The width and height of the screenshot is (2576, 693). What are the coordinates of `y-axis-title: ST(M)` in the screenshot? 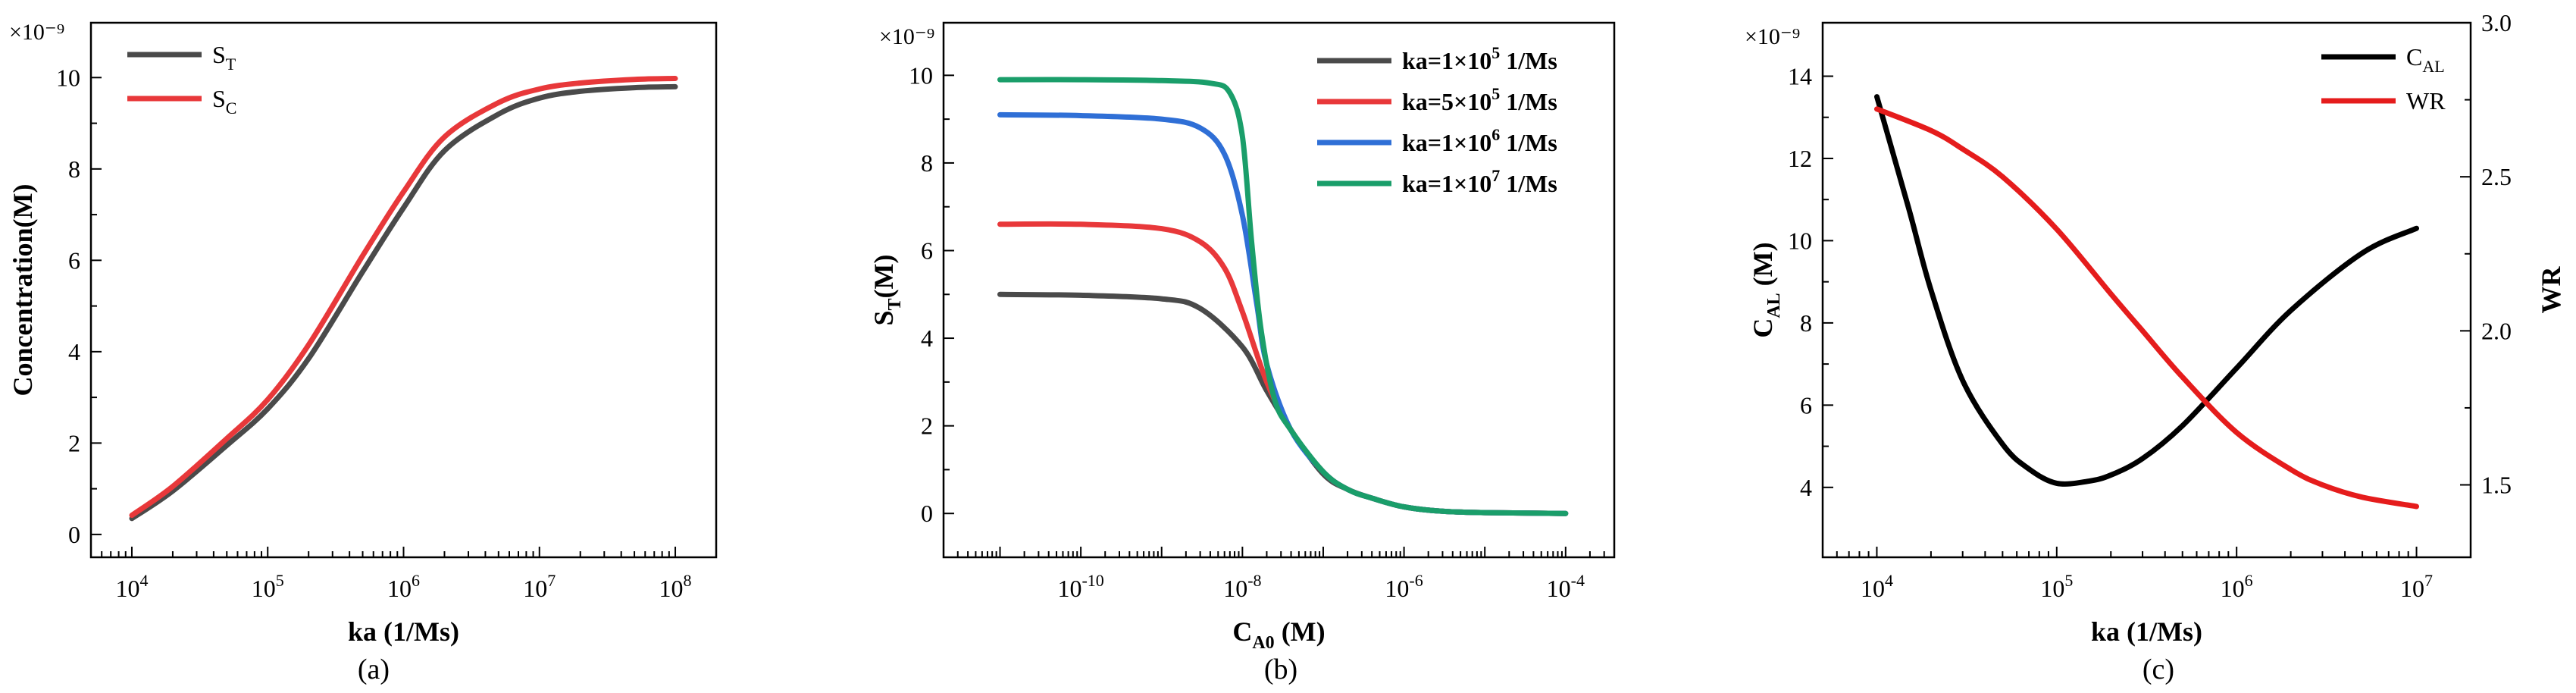 It's located at (887, 289).